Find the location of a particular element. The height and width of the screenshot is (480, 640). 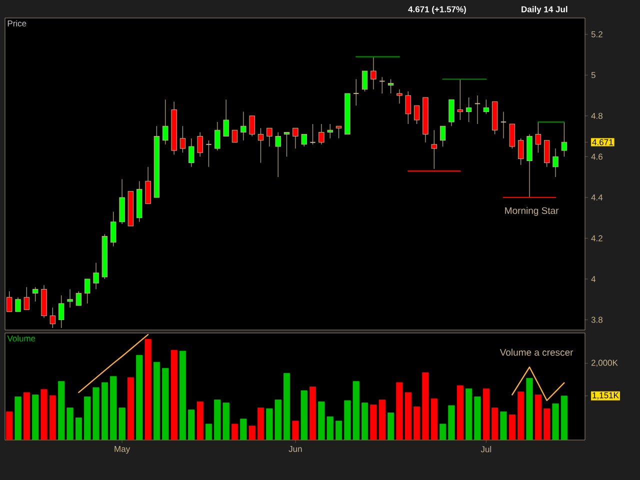

chart-title: 4.671 (+1.57%) is located at coordinates (437, 10).